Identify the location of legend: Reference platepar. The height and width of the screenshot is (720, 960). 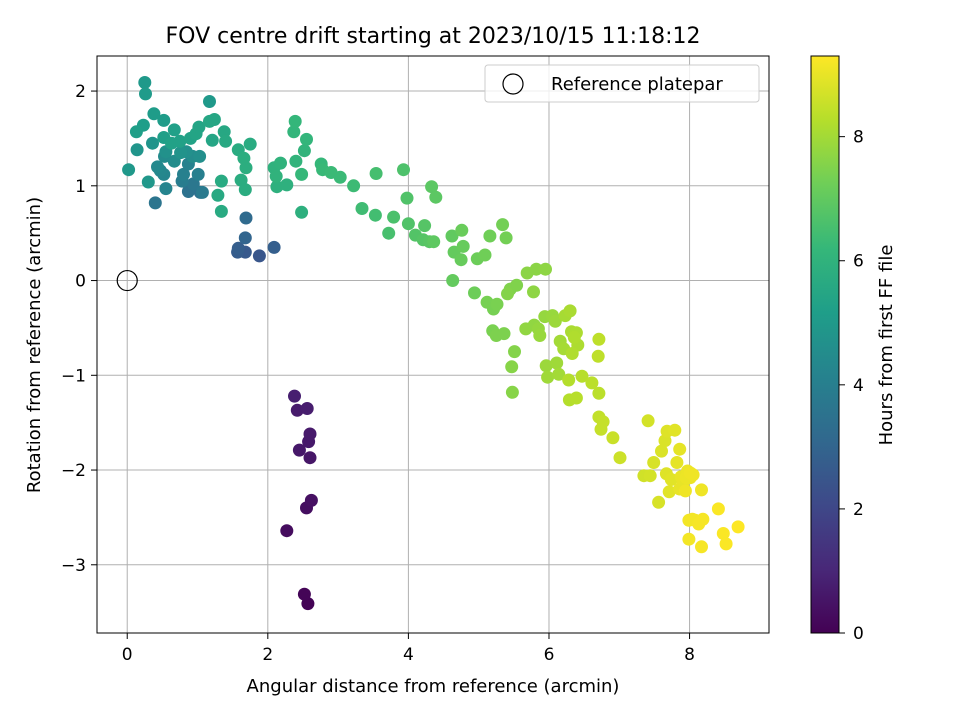
(622, 83).